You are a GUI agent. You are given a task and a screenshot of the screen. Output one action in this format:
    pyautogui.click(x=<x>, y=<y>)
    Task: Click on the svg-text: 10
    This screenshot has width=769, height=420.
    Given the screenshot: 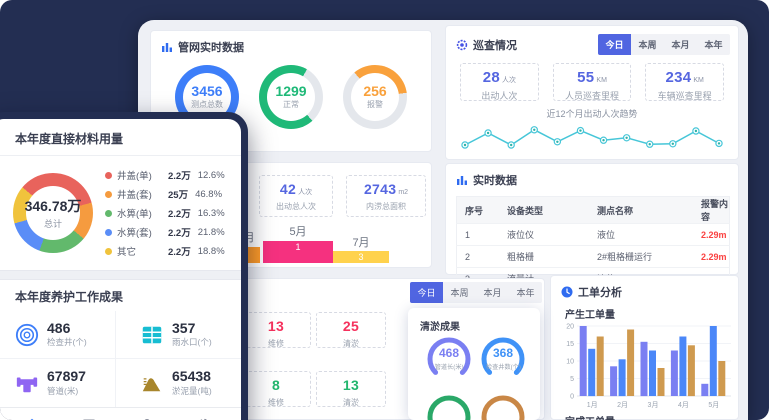 What is the action you would take?
    pyautogui.click(x=570, y=362)
    